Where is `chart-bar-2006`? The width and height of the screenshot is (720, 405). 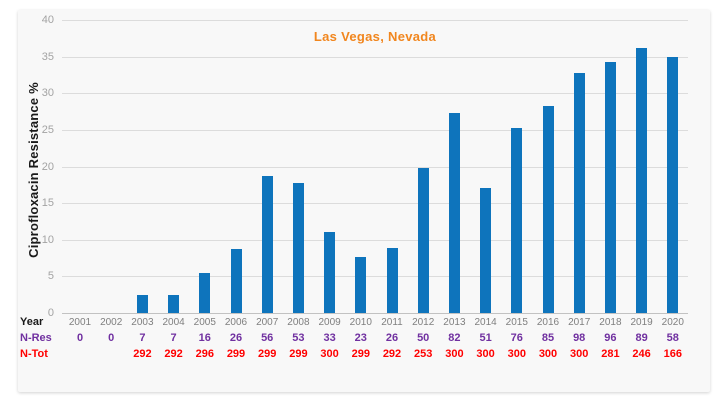 chart-bar-2006 is located at coordinates (236, 281).